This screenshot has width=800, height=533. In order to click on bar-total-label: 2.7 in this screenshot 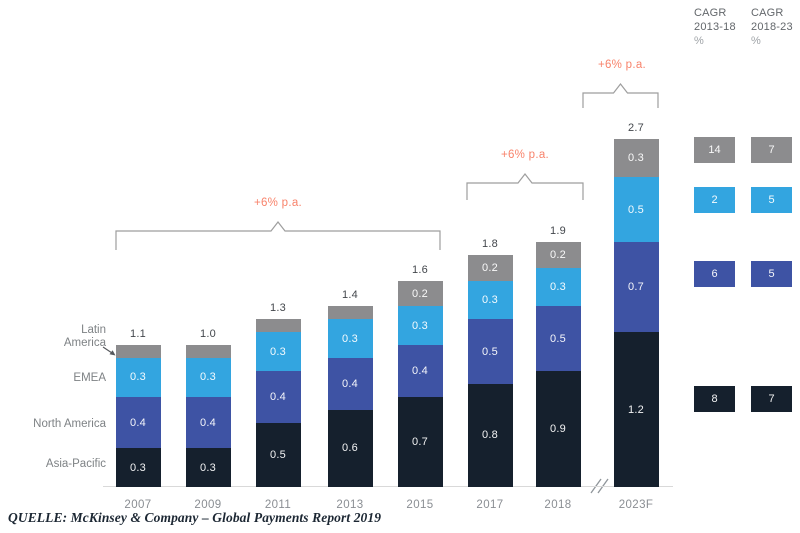, I will do `click(636, 127)`.